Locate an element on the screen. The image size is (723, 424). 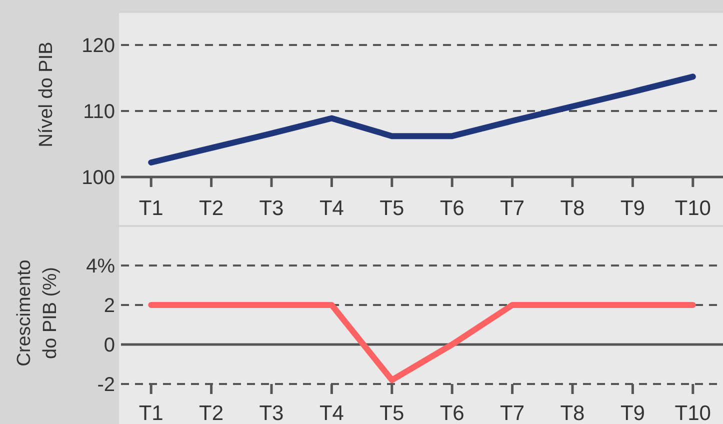
y-tick-label: 2 is located at coordinates (109, 306).